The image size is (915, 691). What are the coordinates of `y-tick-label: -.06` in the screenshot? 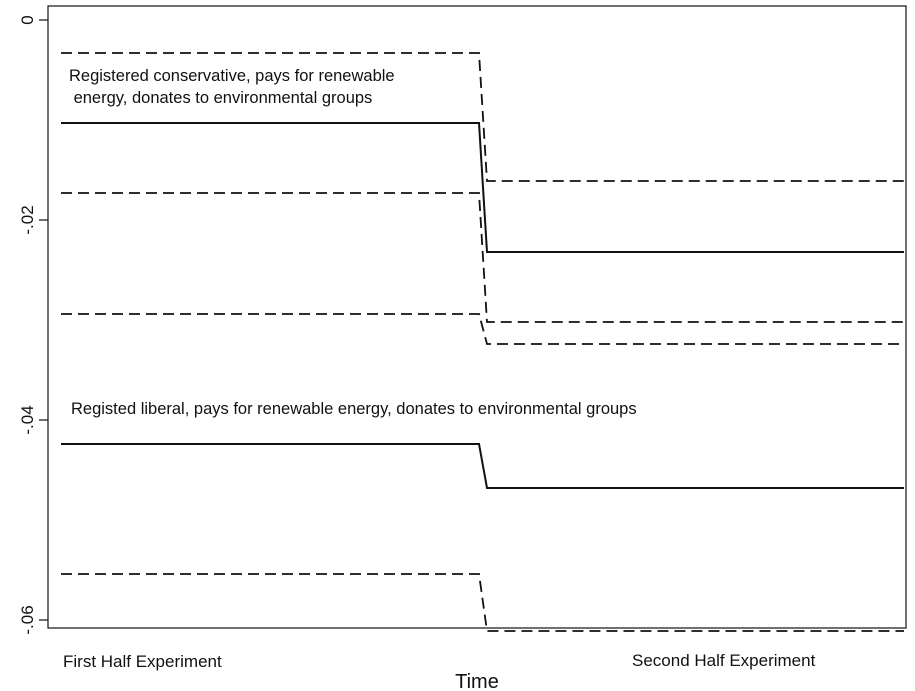 It's located at (27, 619).